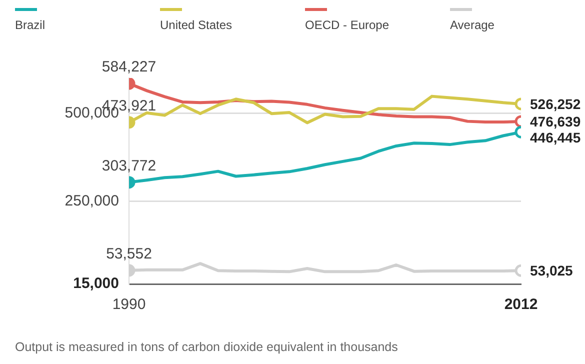  What do you see at coordinates (347, 25) in the screenshot?
I see `legend-label: OECD - Europe` at bounding box center [347, 25].